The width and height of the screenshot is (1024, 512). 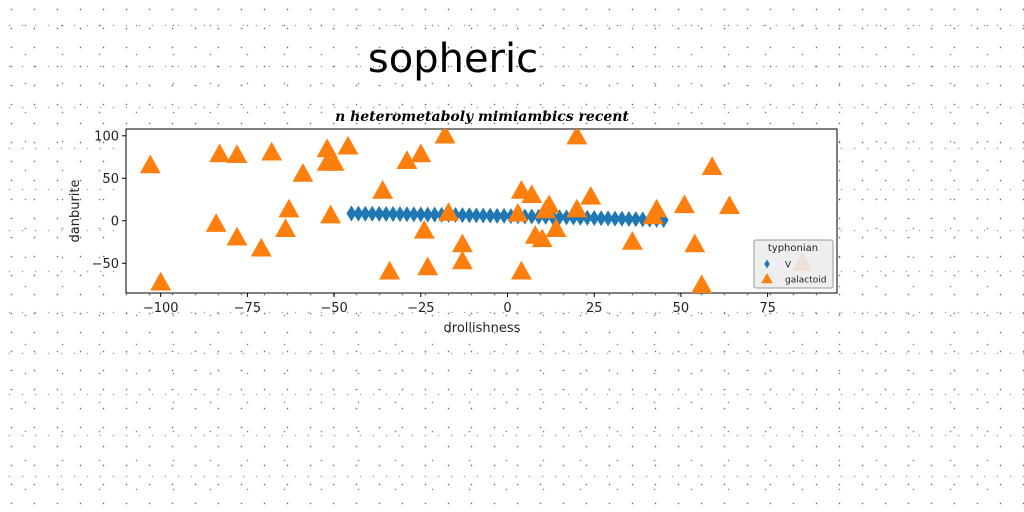 I want to click on x-axis-label: drollishness, so click(x=482, y=328).